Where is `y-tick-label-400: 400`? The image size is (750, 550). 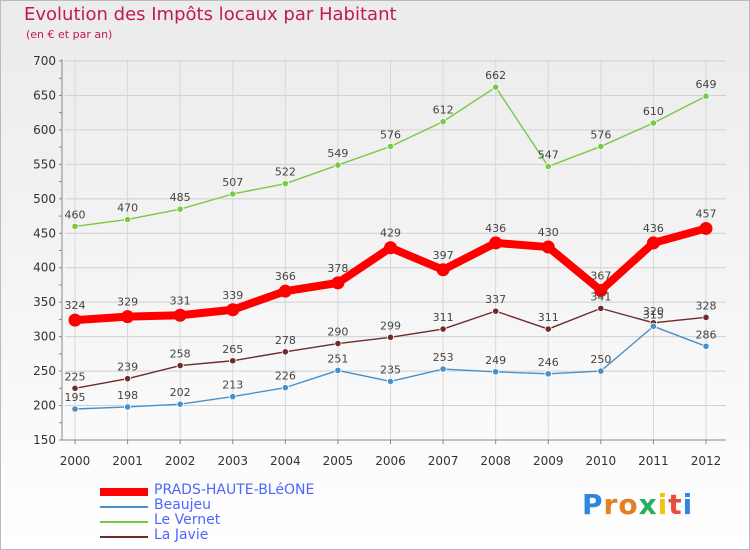
y-tick-label-400: 400 is located at coordinates (44, 268).